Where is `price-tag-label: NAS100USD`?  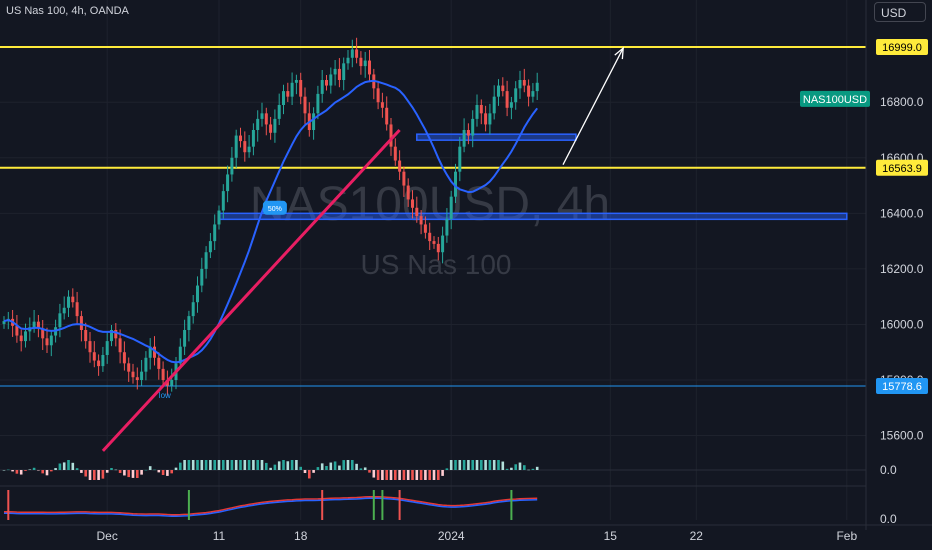 price-tag-label: NAS100USD is located at coordinates (835, 100).